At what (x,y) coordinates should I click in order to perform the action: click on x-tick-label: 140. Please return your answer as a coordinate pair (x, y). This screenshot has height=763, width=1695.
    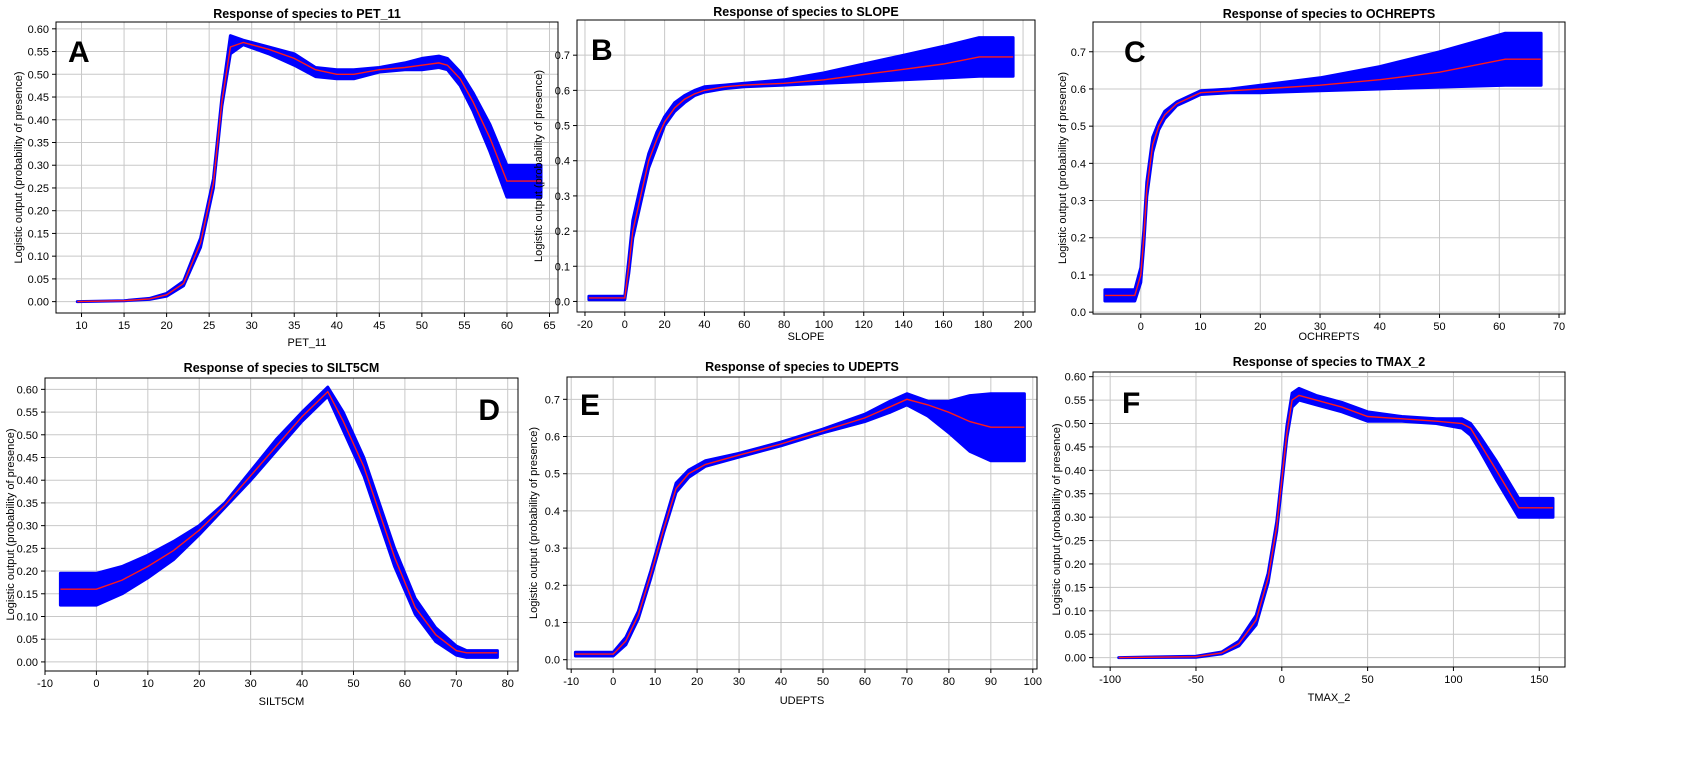
    Looking at the image, I should click on (903, 325).